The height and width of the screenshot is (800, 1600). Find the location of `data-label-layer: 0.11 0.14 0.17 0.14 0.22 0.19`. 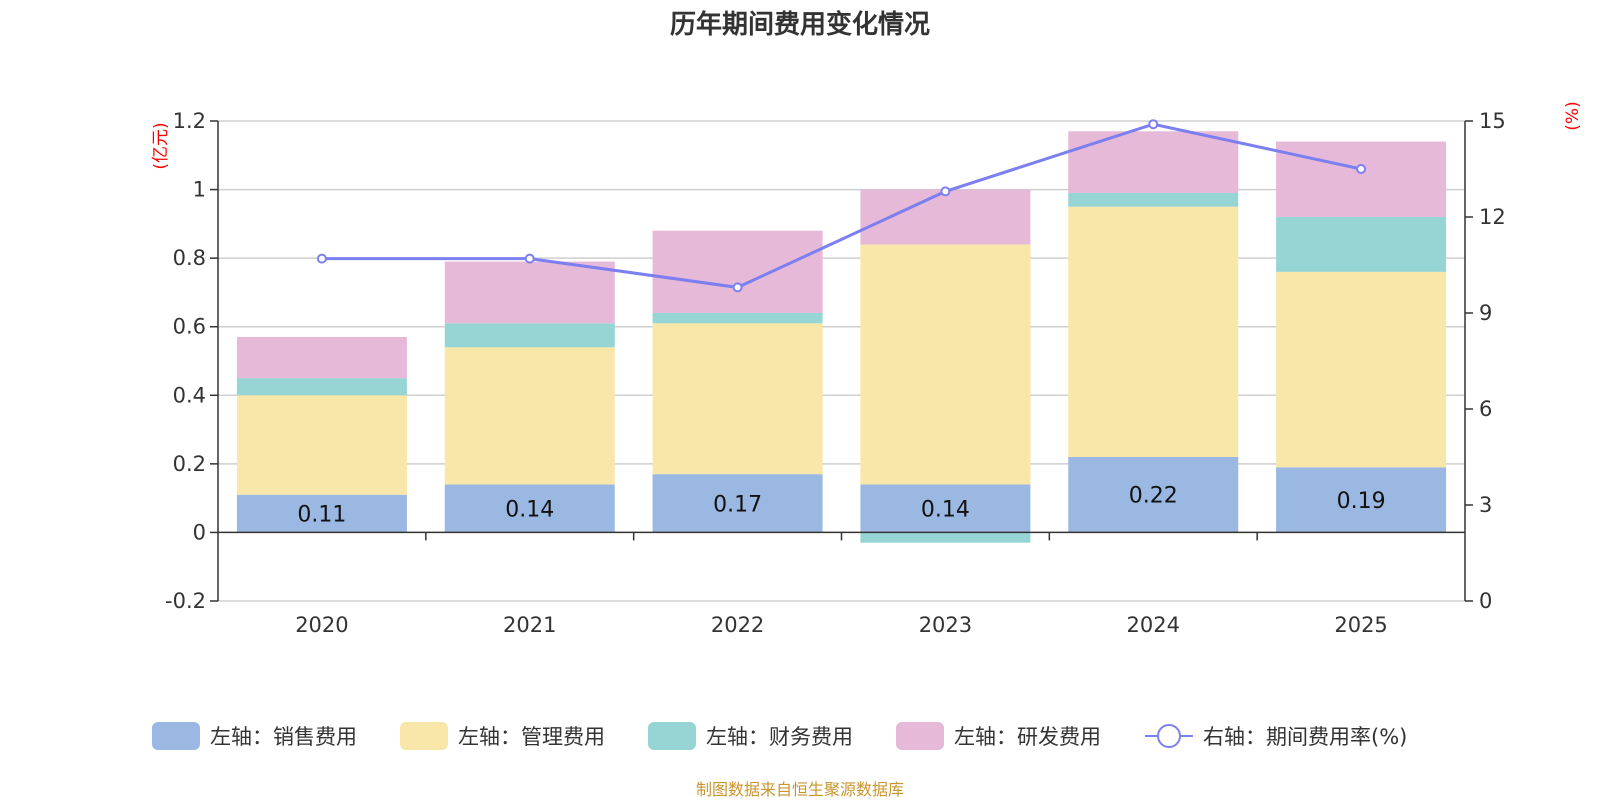

data-label-layer: 0.11 0.14 0.17 0.14 0.22 0.19 is located at coordinates (841, 506).